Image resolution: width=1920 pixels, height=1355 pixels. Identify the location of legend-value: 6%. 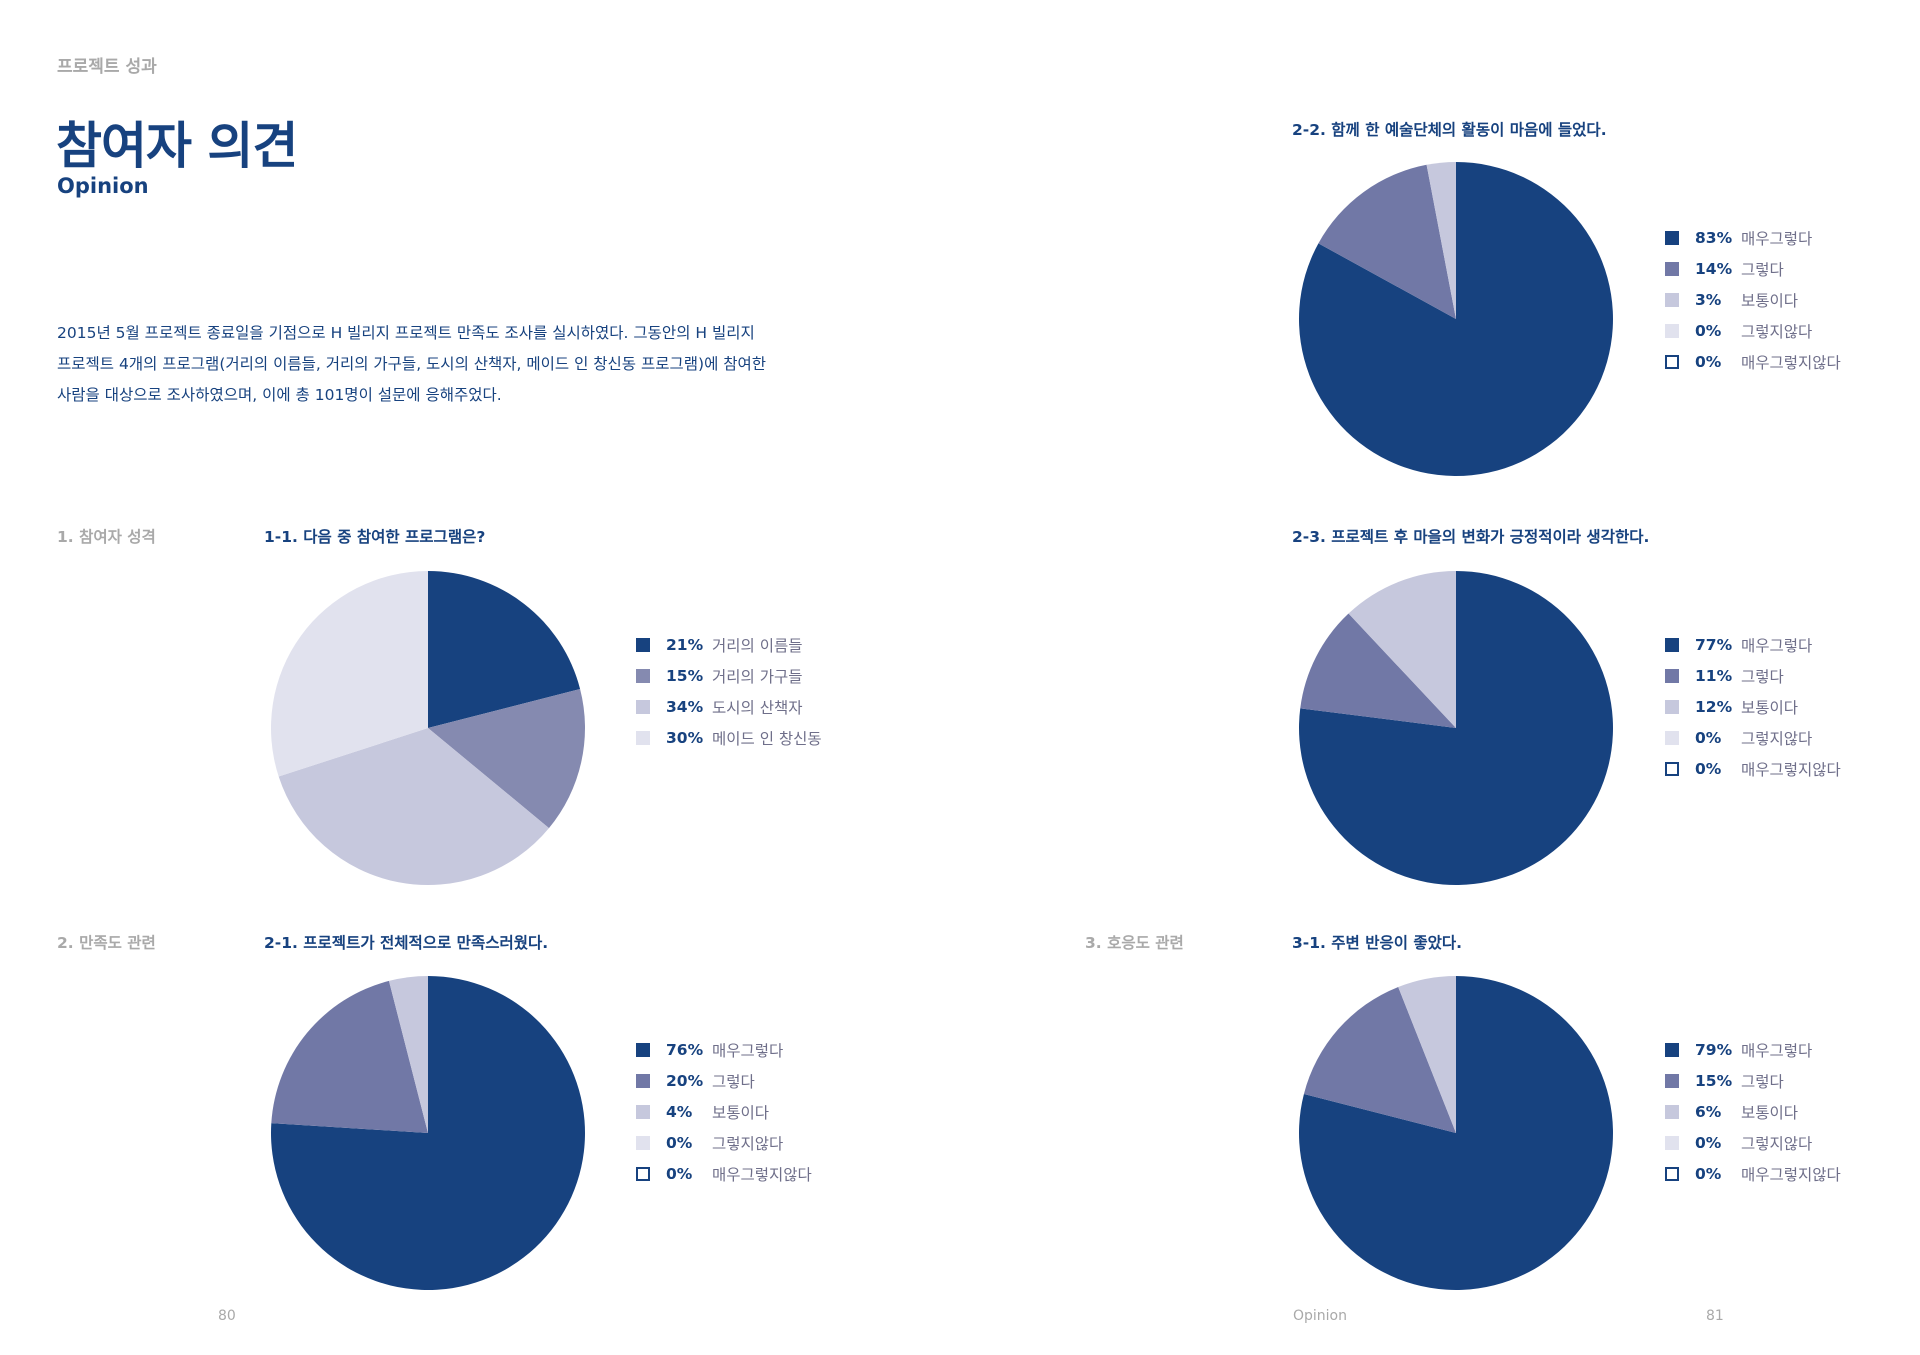
(1708, 1111).